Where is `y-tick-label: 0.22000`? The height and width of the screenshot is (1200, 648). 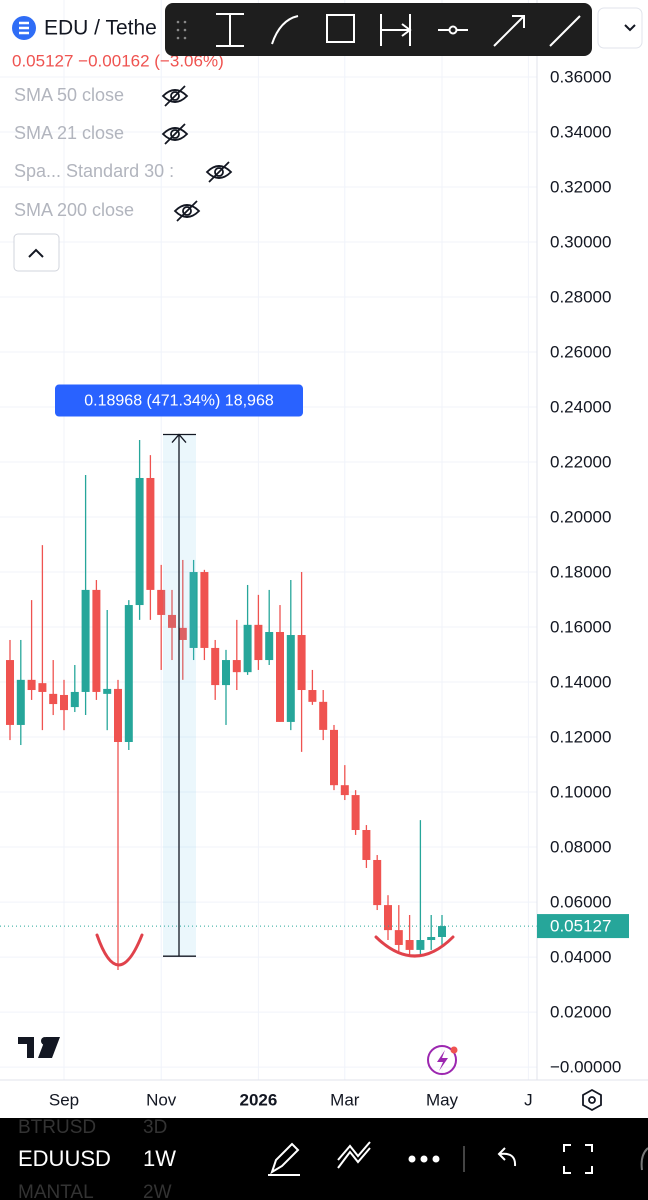
y-tick-label: 0.22000 is located at coordinates (580, 462).